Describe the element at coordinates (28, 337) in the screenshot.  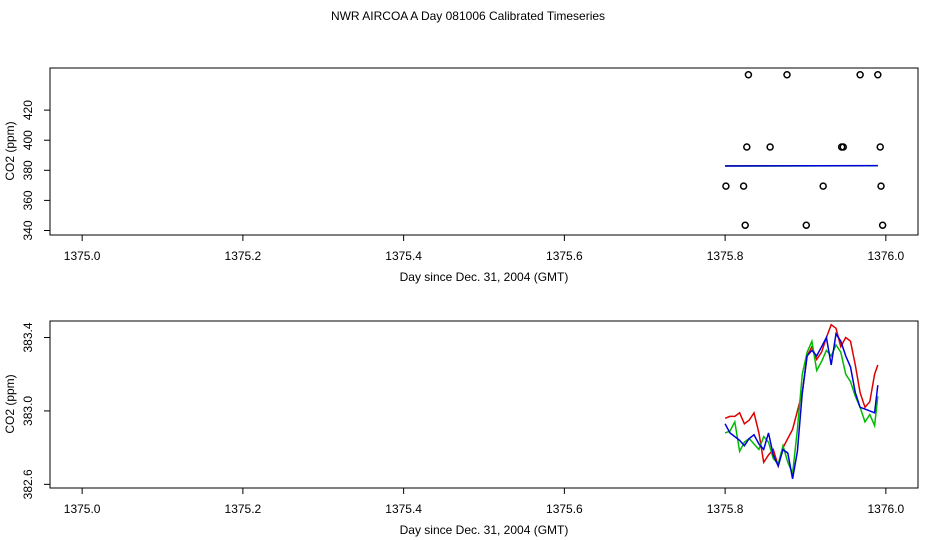
I see `y-tick-label: 383.4` at that location.